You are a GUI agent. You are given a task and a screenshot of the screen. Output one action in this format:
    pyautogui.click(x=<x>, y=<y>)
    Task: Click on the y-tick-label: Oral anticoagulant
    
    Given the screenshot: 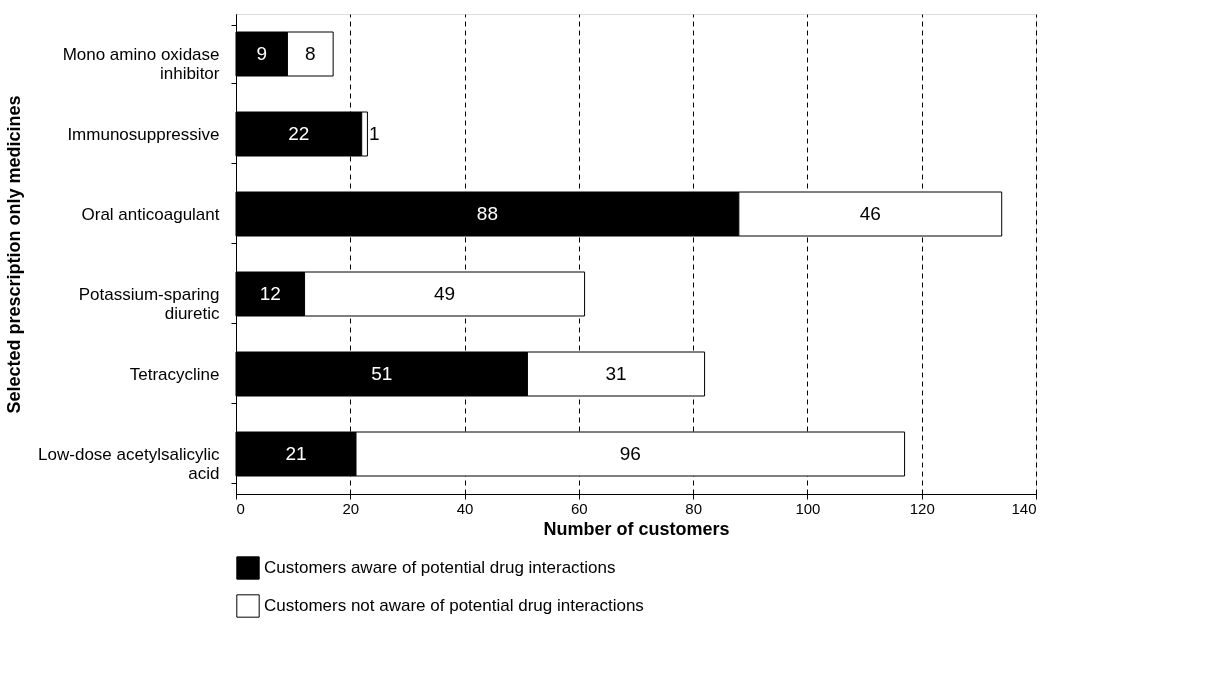 What is the action you would take?
    pyautogui.click(x=150, y=214)
    